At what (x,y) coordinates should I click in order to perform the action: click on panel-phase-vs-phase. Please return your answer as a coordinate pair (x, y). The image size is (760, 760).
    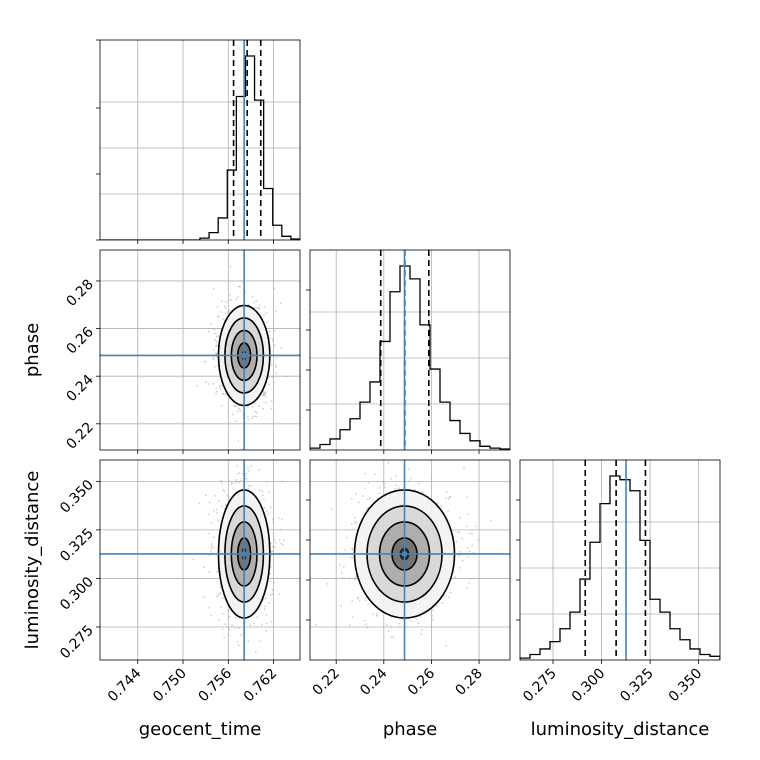
    Looking at the image, I should click on (408, 351).